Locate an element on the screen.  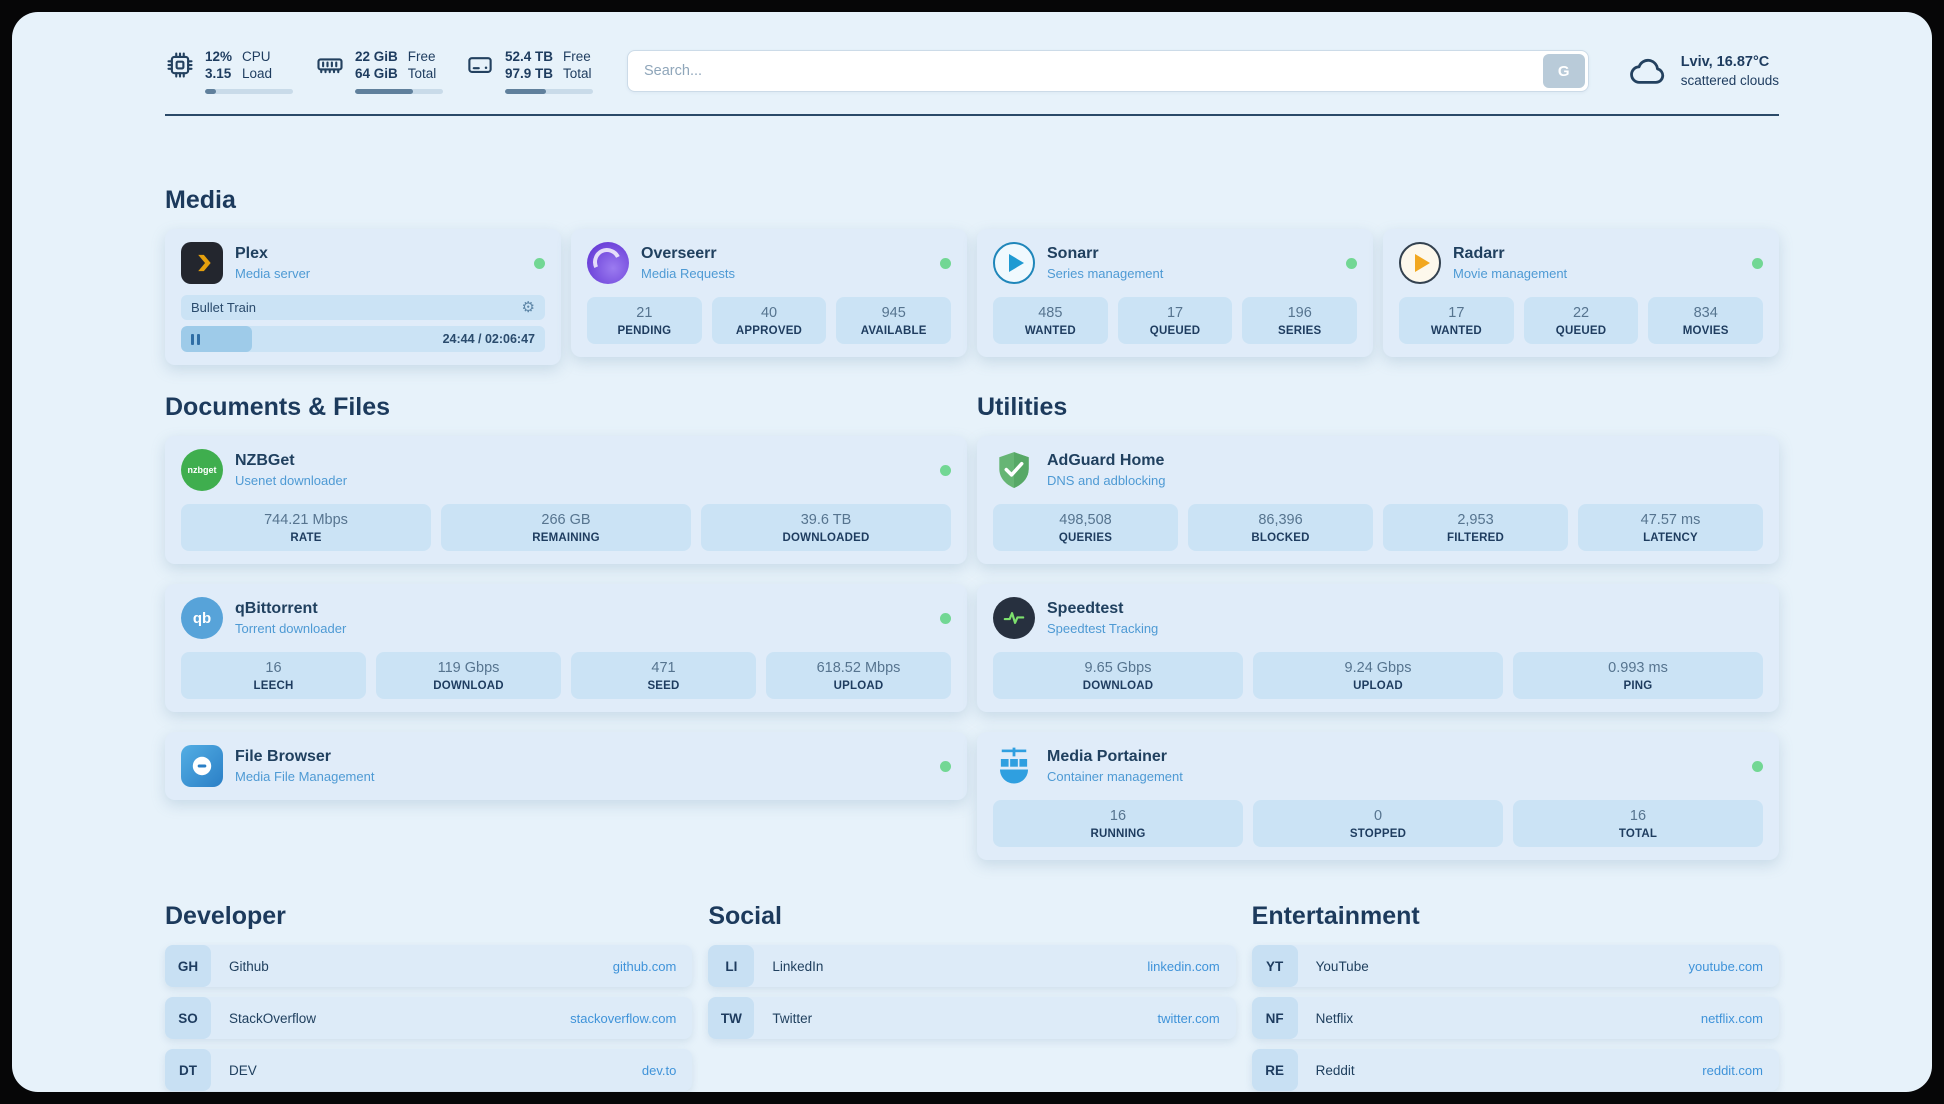
bookmark-name: DEV is located at coordinates (243, 1070).